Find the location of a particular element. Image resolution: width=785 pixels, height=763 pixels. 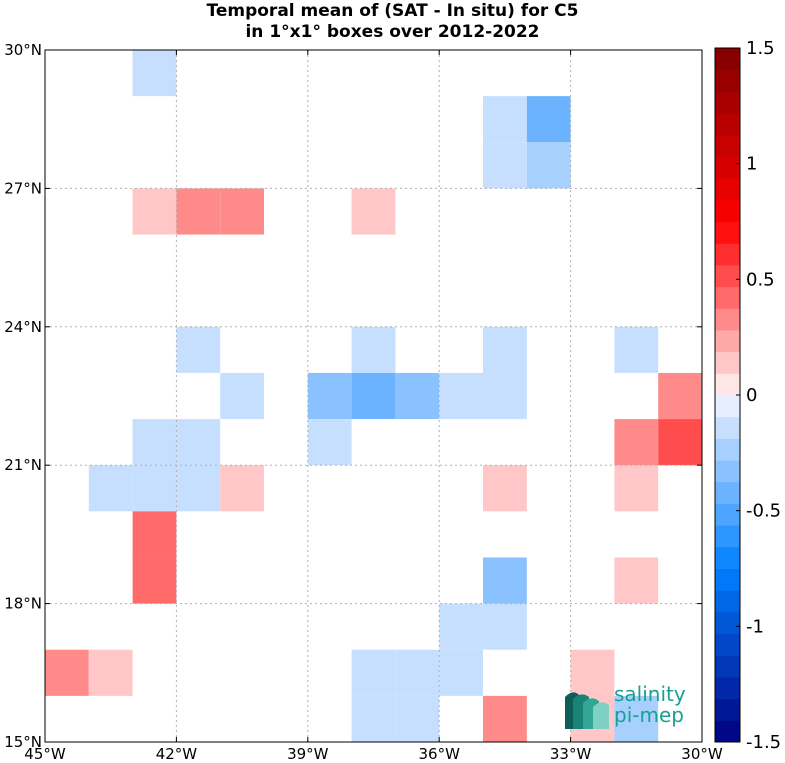

logo-waves-icon is located at coordinates (587, 710).